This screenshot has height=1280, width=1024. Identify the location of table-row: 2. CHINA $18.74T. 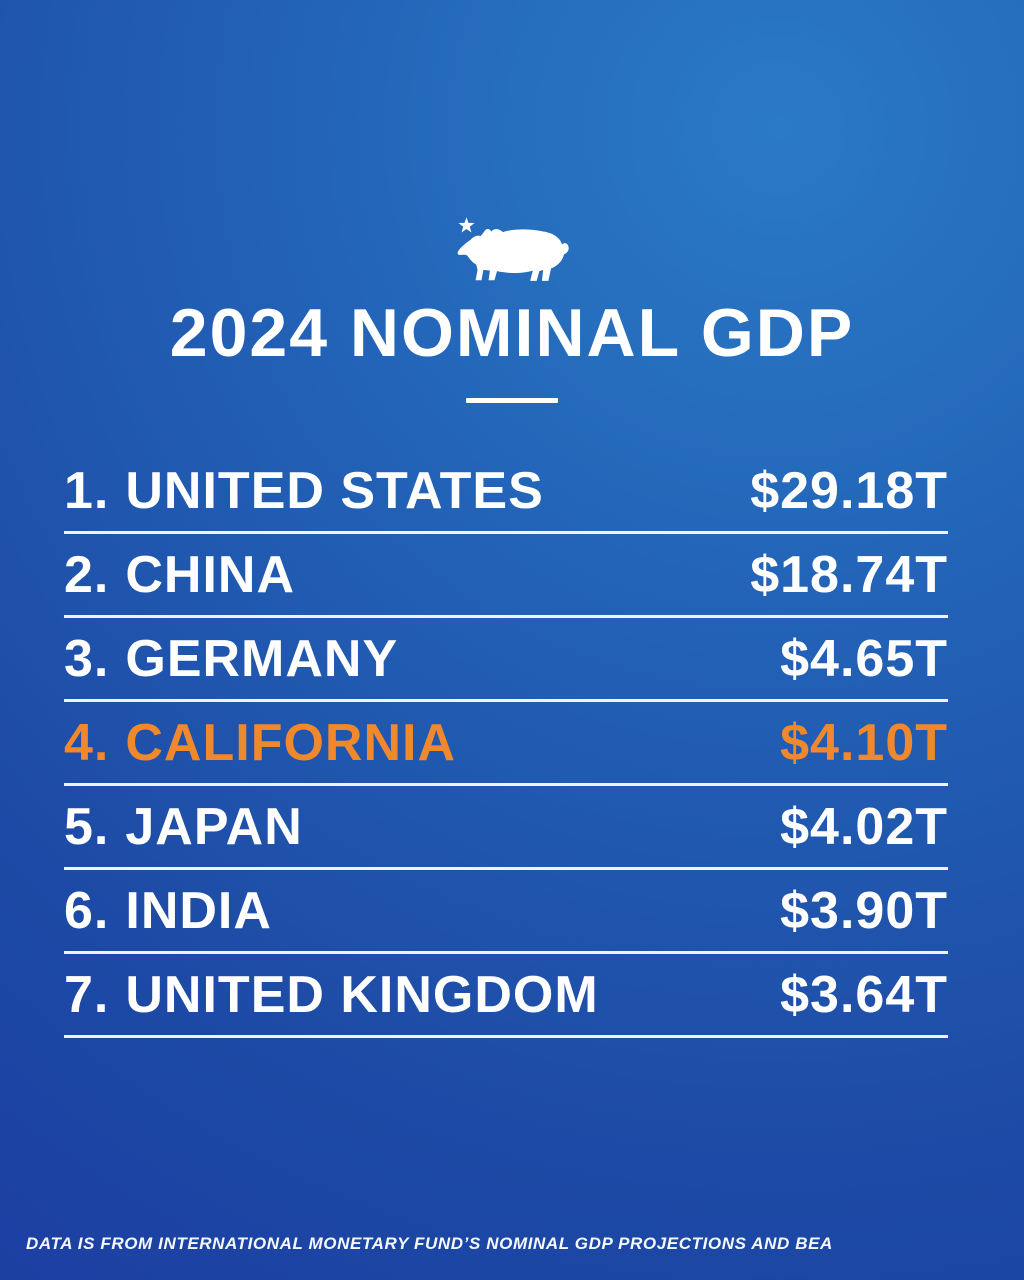
(506, 576).